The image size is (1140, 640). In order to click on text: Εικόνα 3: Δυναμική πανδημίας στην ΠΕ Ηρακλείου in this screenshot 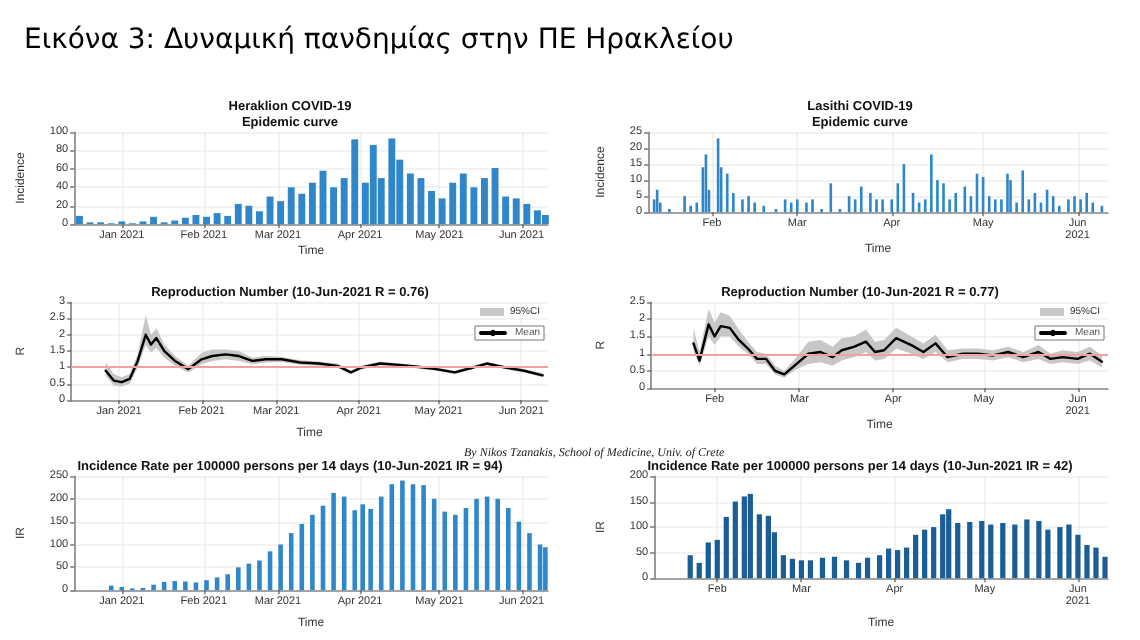, I will do `click(379, 40)`.